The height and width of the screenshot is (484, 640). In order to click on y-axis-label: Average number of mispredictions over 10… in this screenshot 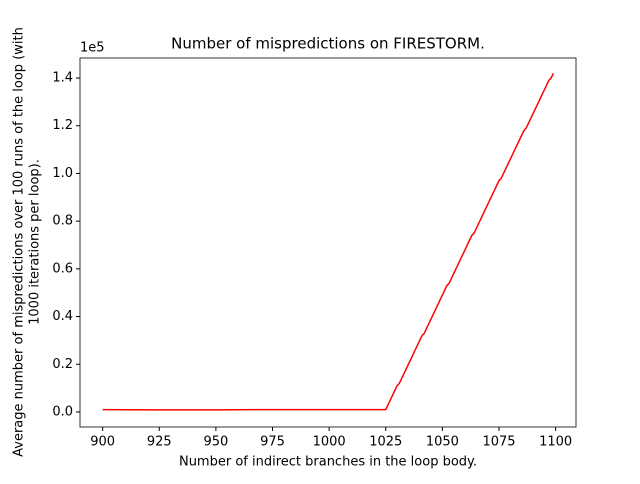, I will do `click(19, 242)`.